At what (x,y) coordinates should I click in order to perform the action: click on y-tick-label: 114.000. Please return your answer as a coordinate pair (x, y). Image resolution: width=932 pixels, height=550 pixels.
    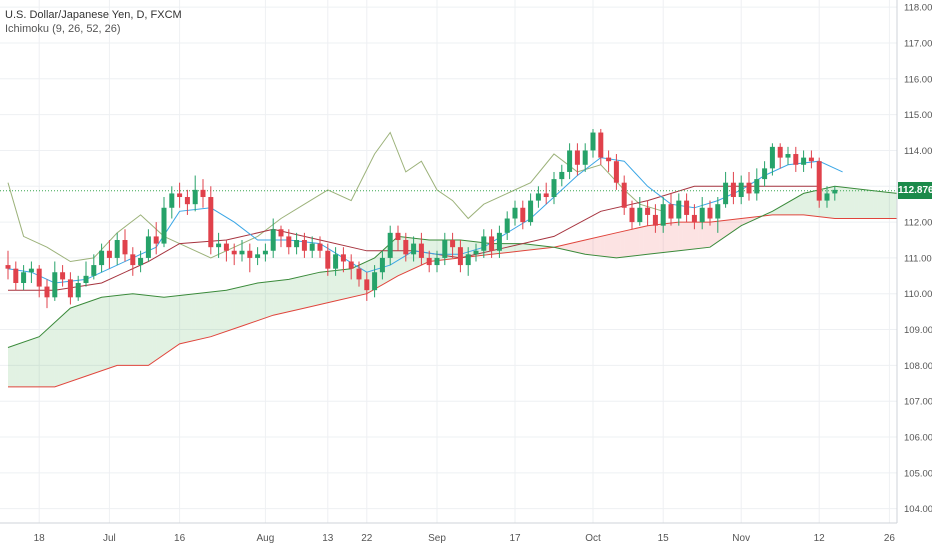
    Looking at the image, I should click on (918, 151).